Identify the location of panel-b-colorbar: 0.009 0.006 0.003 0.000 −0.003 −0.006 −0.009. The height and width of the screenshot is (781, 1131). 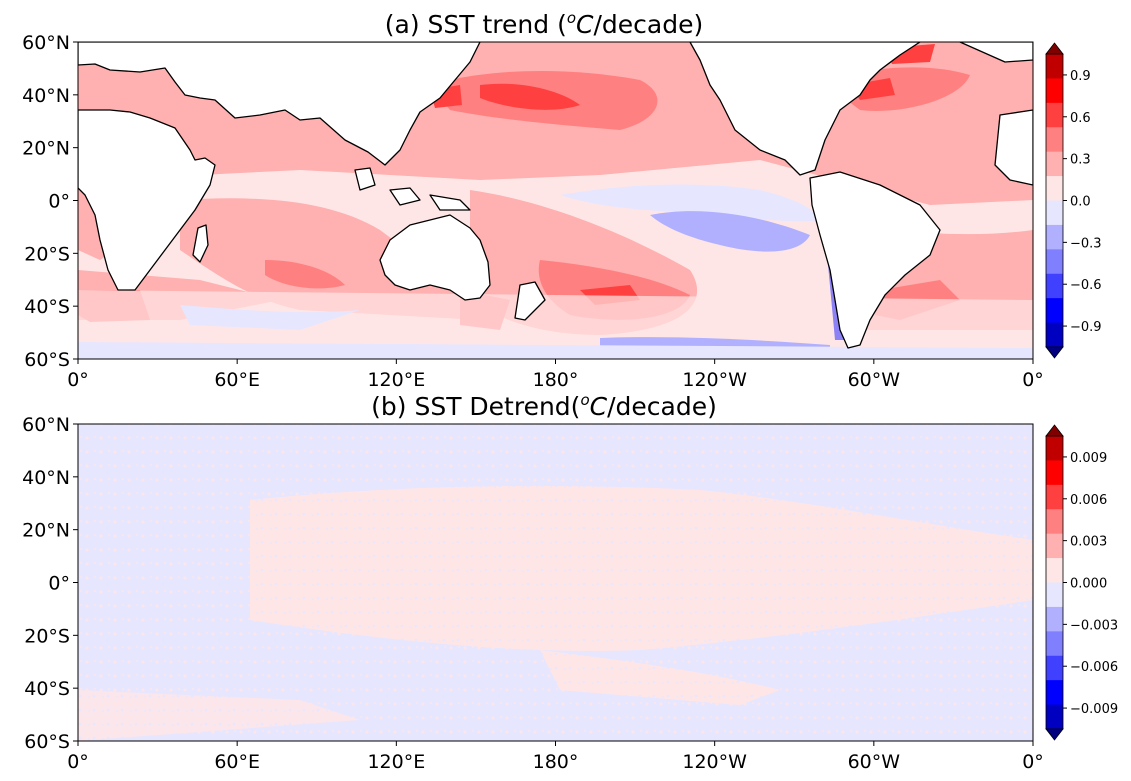
(1081, 582).